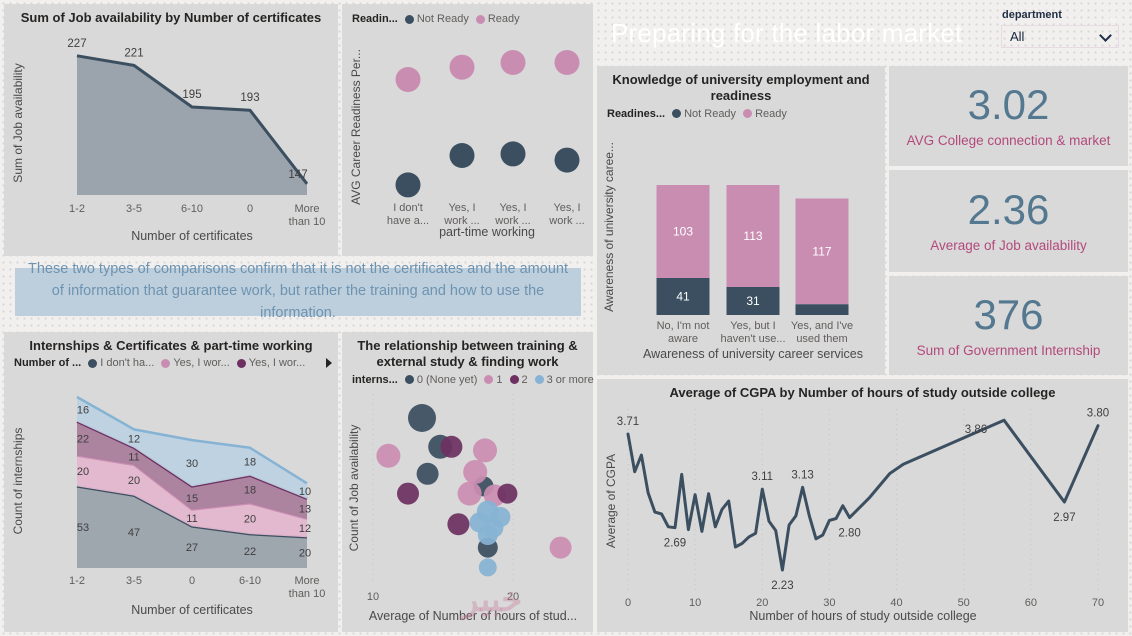 This screenshot has width=1132, height=636. What do you see at coordinates (976, 430) in the screenshot?
I see `svg-text: 3.86` at bounding box center [976, 430].